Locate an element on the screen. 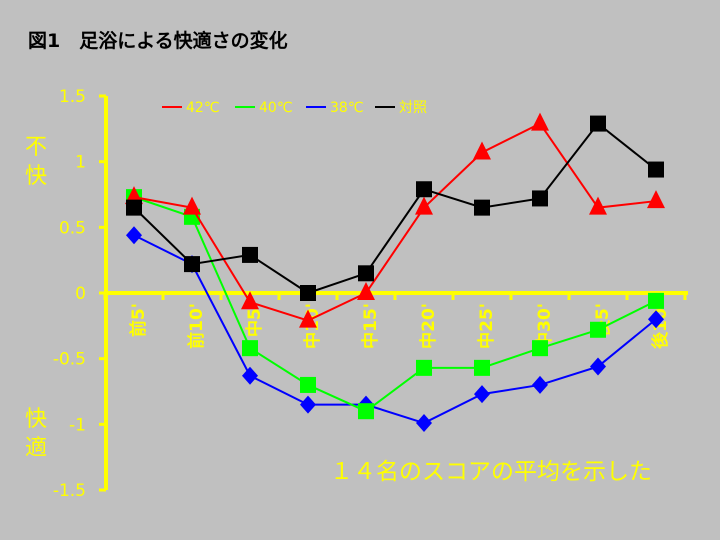 This screenshot has width=720, height=540. comfort-label: 快適 is located at coordinates (35, 434).